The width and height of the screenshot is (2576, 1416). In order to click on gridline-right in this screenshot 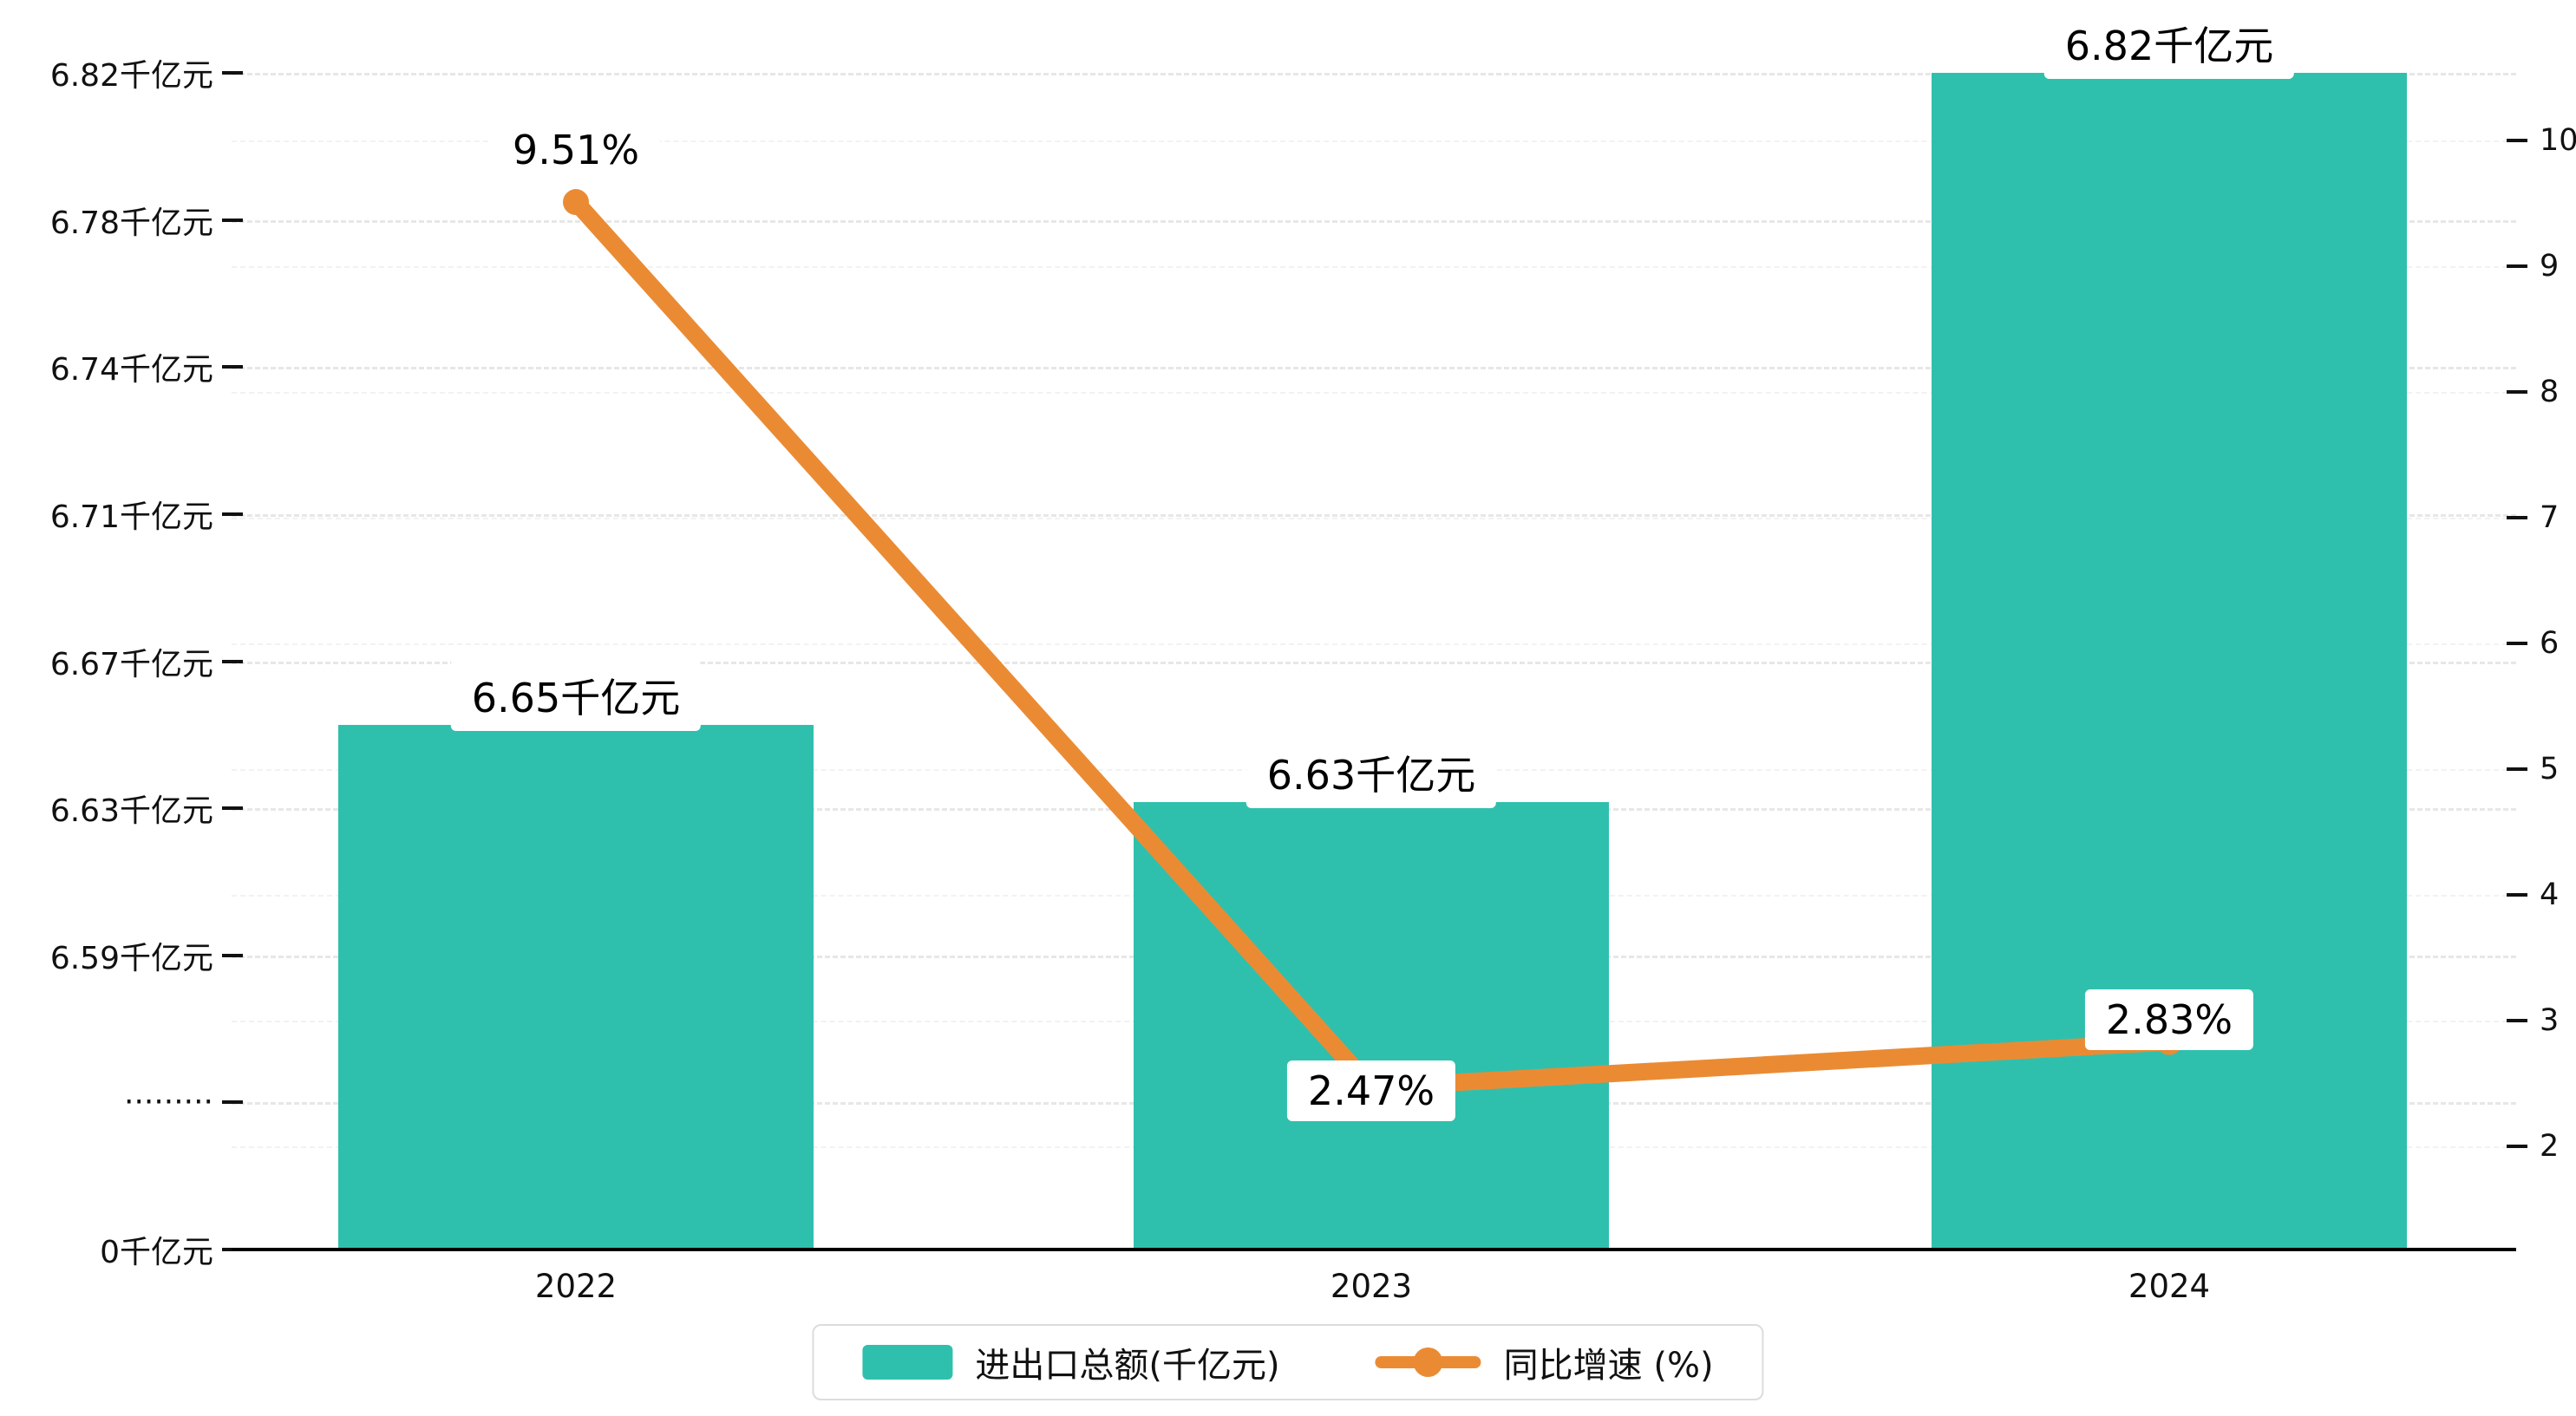, I will do `click(1374, 141)`.